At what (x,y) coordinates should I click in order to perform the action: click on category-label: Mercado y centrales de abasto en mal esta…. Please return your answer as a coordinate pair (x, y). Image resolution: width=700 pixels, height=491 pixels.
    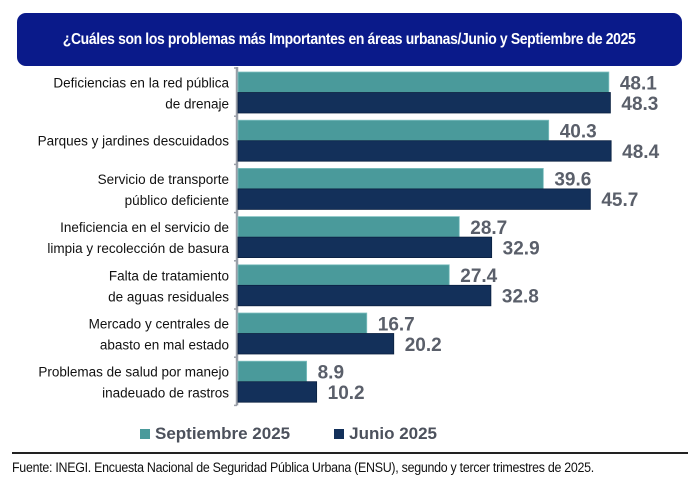
    Looking at the image, I should click on (159, 335).